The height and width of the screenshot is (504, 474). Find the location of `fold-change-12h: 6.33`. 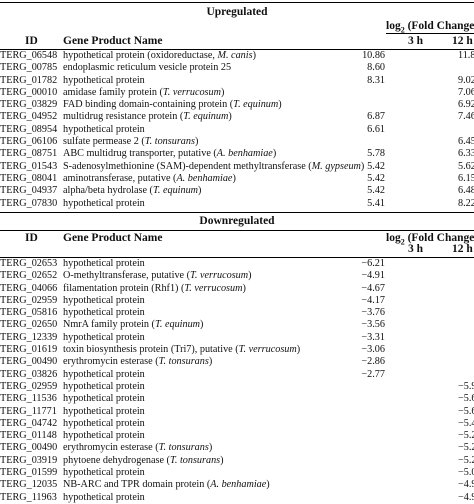

fold-change-12h: 6.33 is located at coordinates (466, 154).